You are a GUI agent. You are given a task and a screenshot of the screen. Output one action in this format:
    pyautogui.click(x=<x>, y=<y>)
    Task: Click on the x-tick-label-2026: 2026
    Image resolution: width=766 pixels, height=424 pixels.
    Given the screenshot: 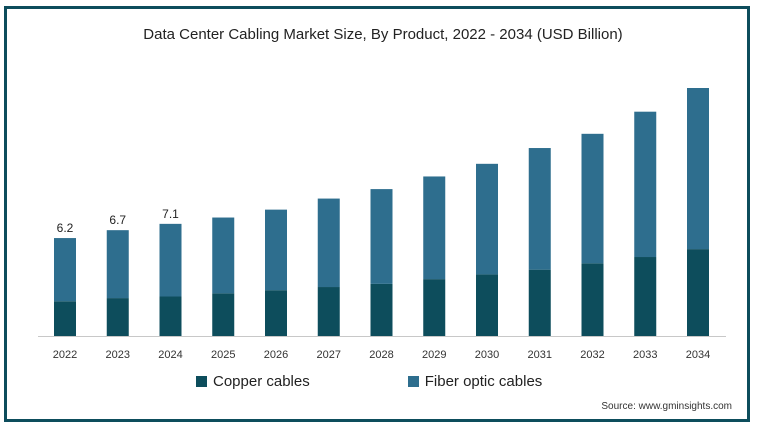 What is the action you would take?
    pyautogui.click(x=276, y=355)
    